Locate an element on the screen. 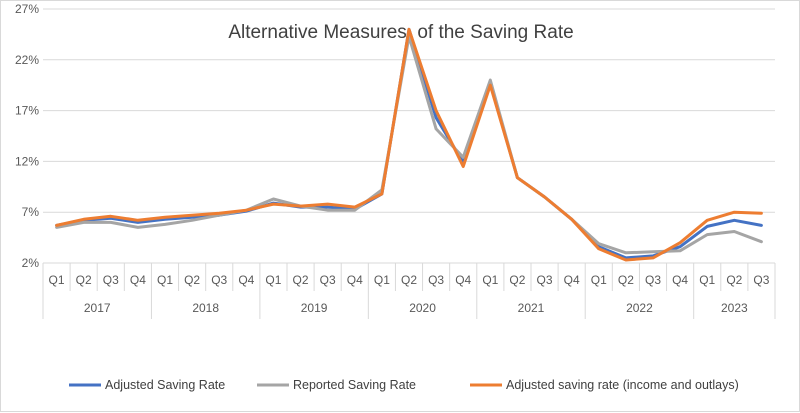 The image size is (800, 413). year-label: 2023 is located at coordinates (734, 308).